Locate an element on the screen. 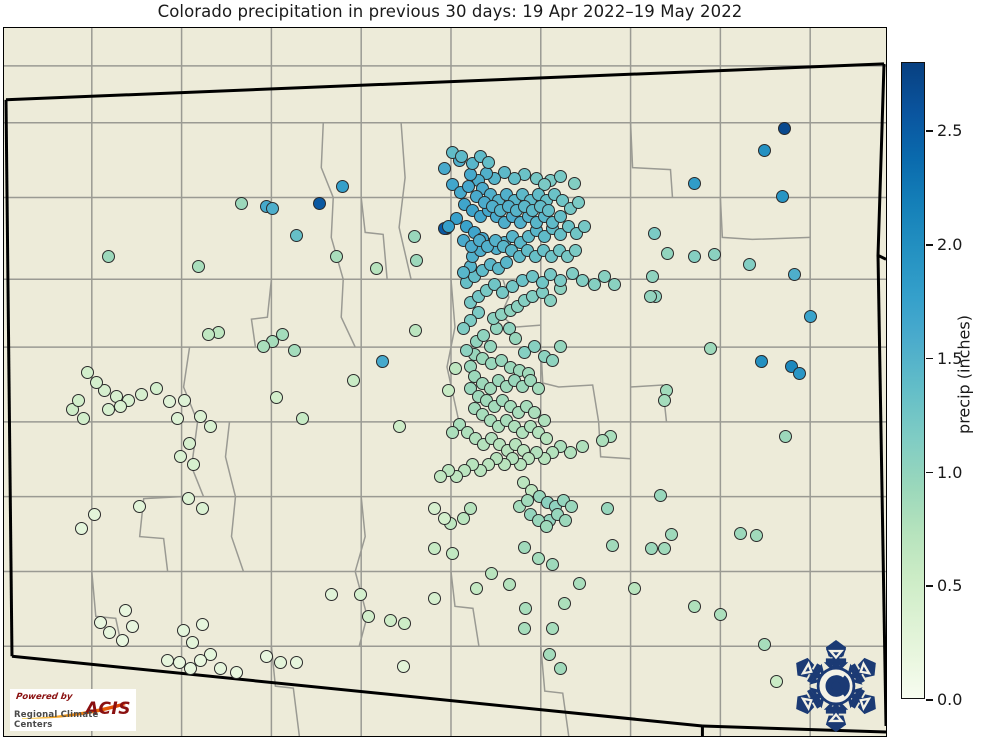 This screenshot has width=986, height=737. snowflake-logo-icon is located at coordinates (836, 686).